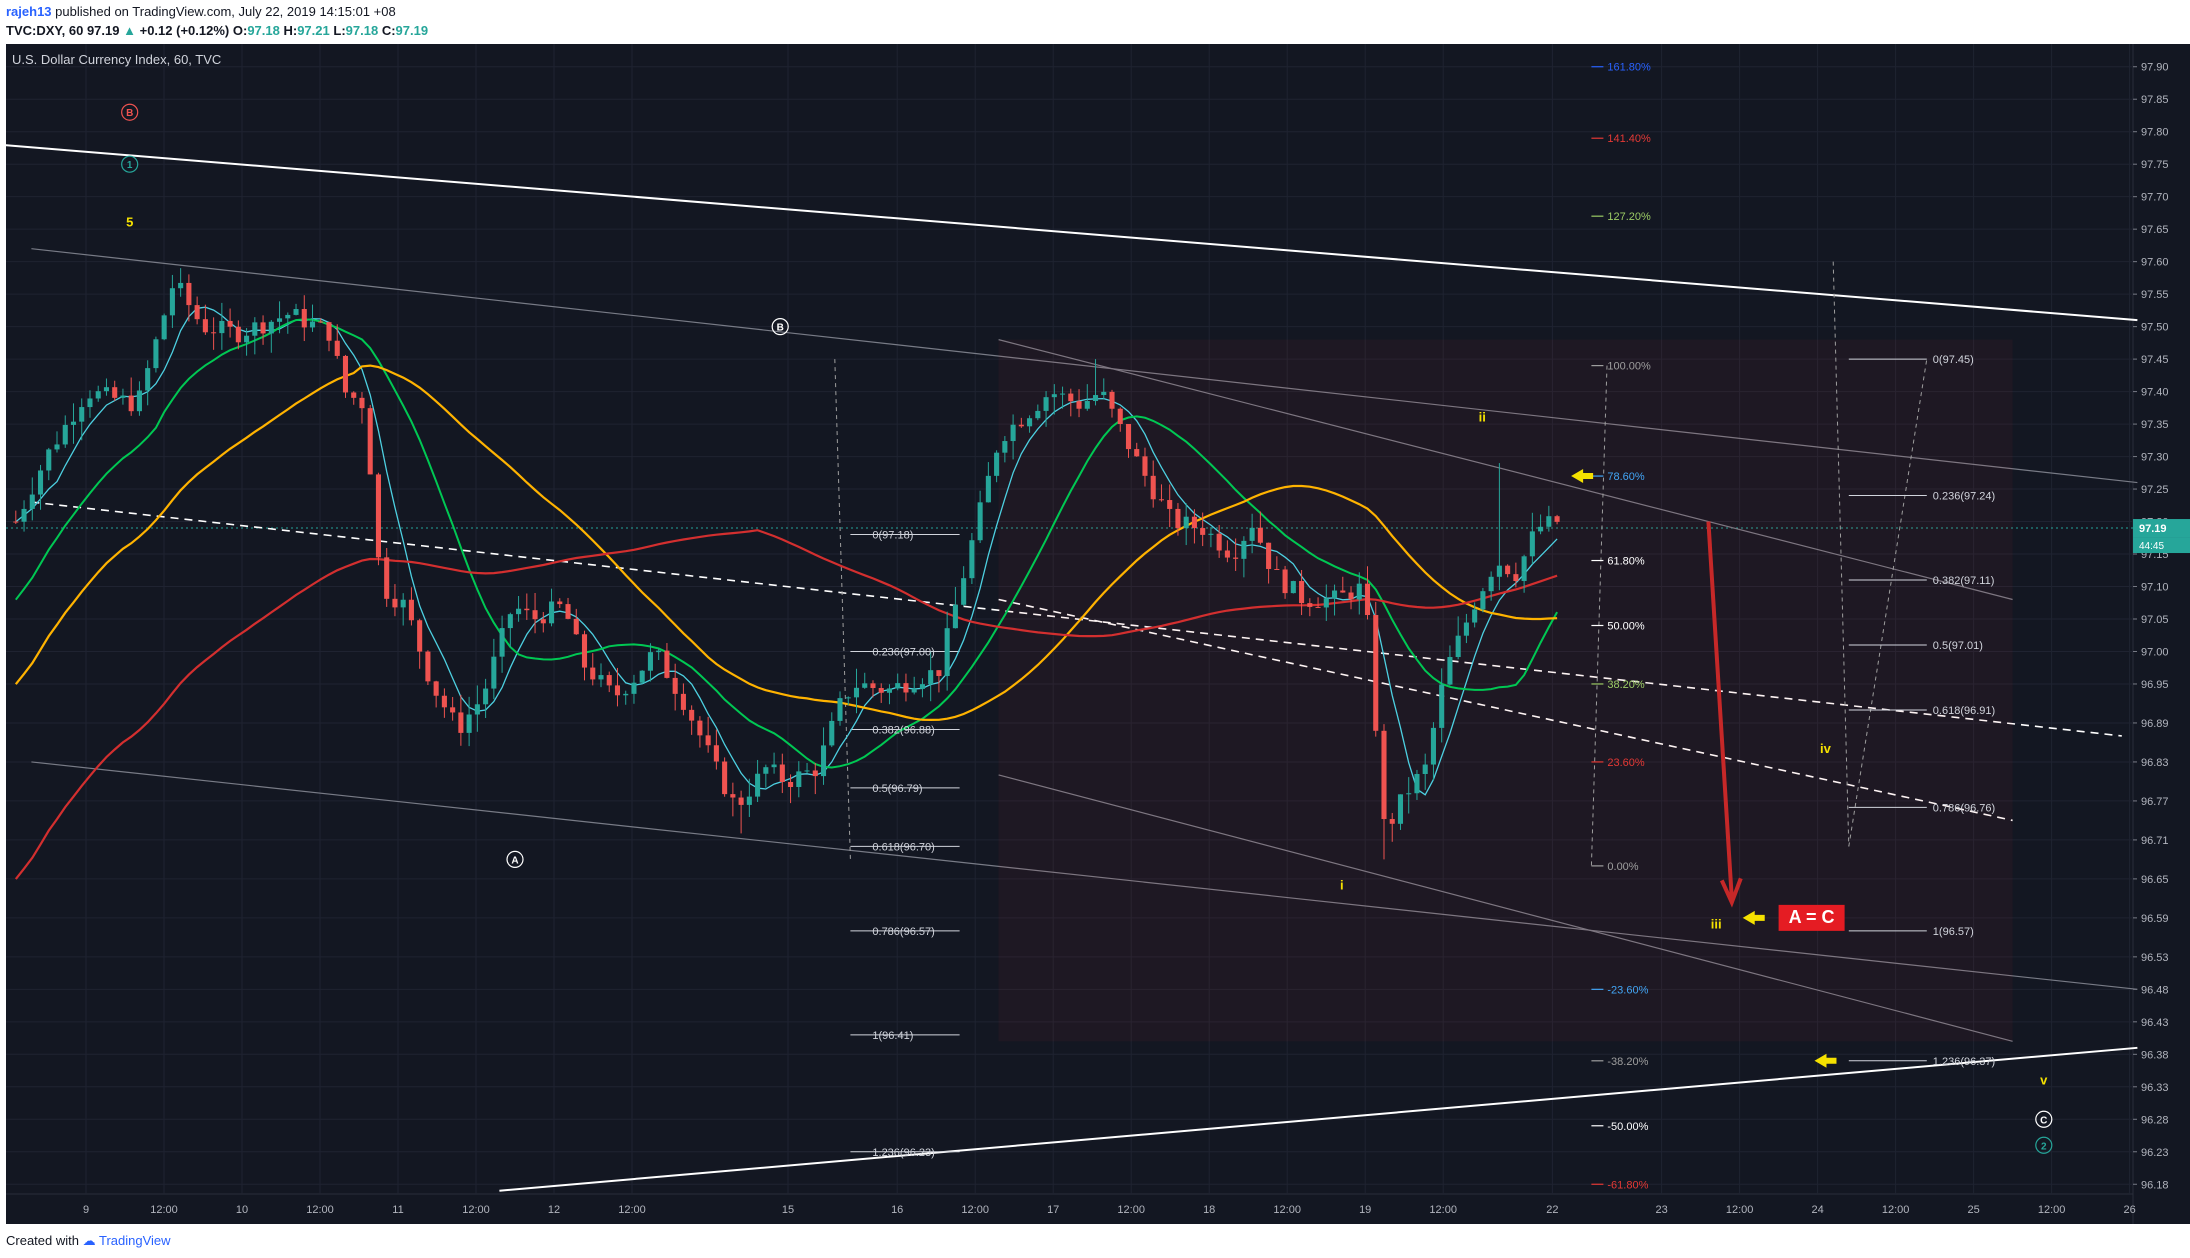 This screenshot has height=1258, width=2190. What do you see at coordinates (135, 1240) in the screenshot?
I see `tradingview-link: TradingView` at bounding box center [135, 1240].